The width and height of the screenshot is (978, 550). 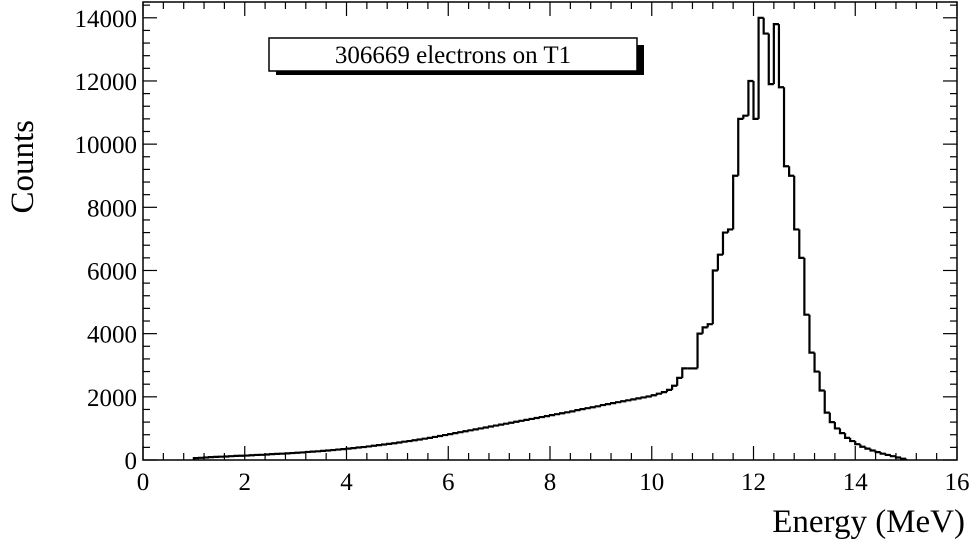 What do you see at coordinates (868, 522) in the screenshot?
I see `x-axis-title: Energy (MeV)` at bounding box center [868, 522].